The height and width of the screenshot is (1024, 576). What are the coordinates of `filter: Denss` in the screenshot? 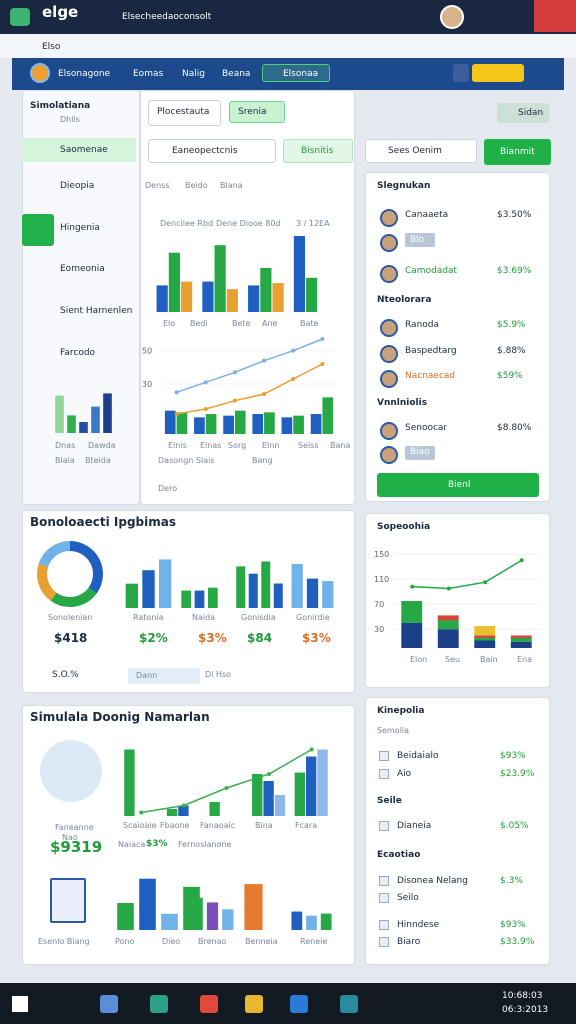 It's located at (157, 185).